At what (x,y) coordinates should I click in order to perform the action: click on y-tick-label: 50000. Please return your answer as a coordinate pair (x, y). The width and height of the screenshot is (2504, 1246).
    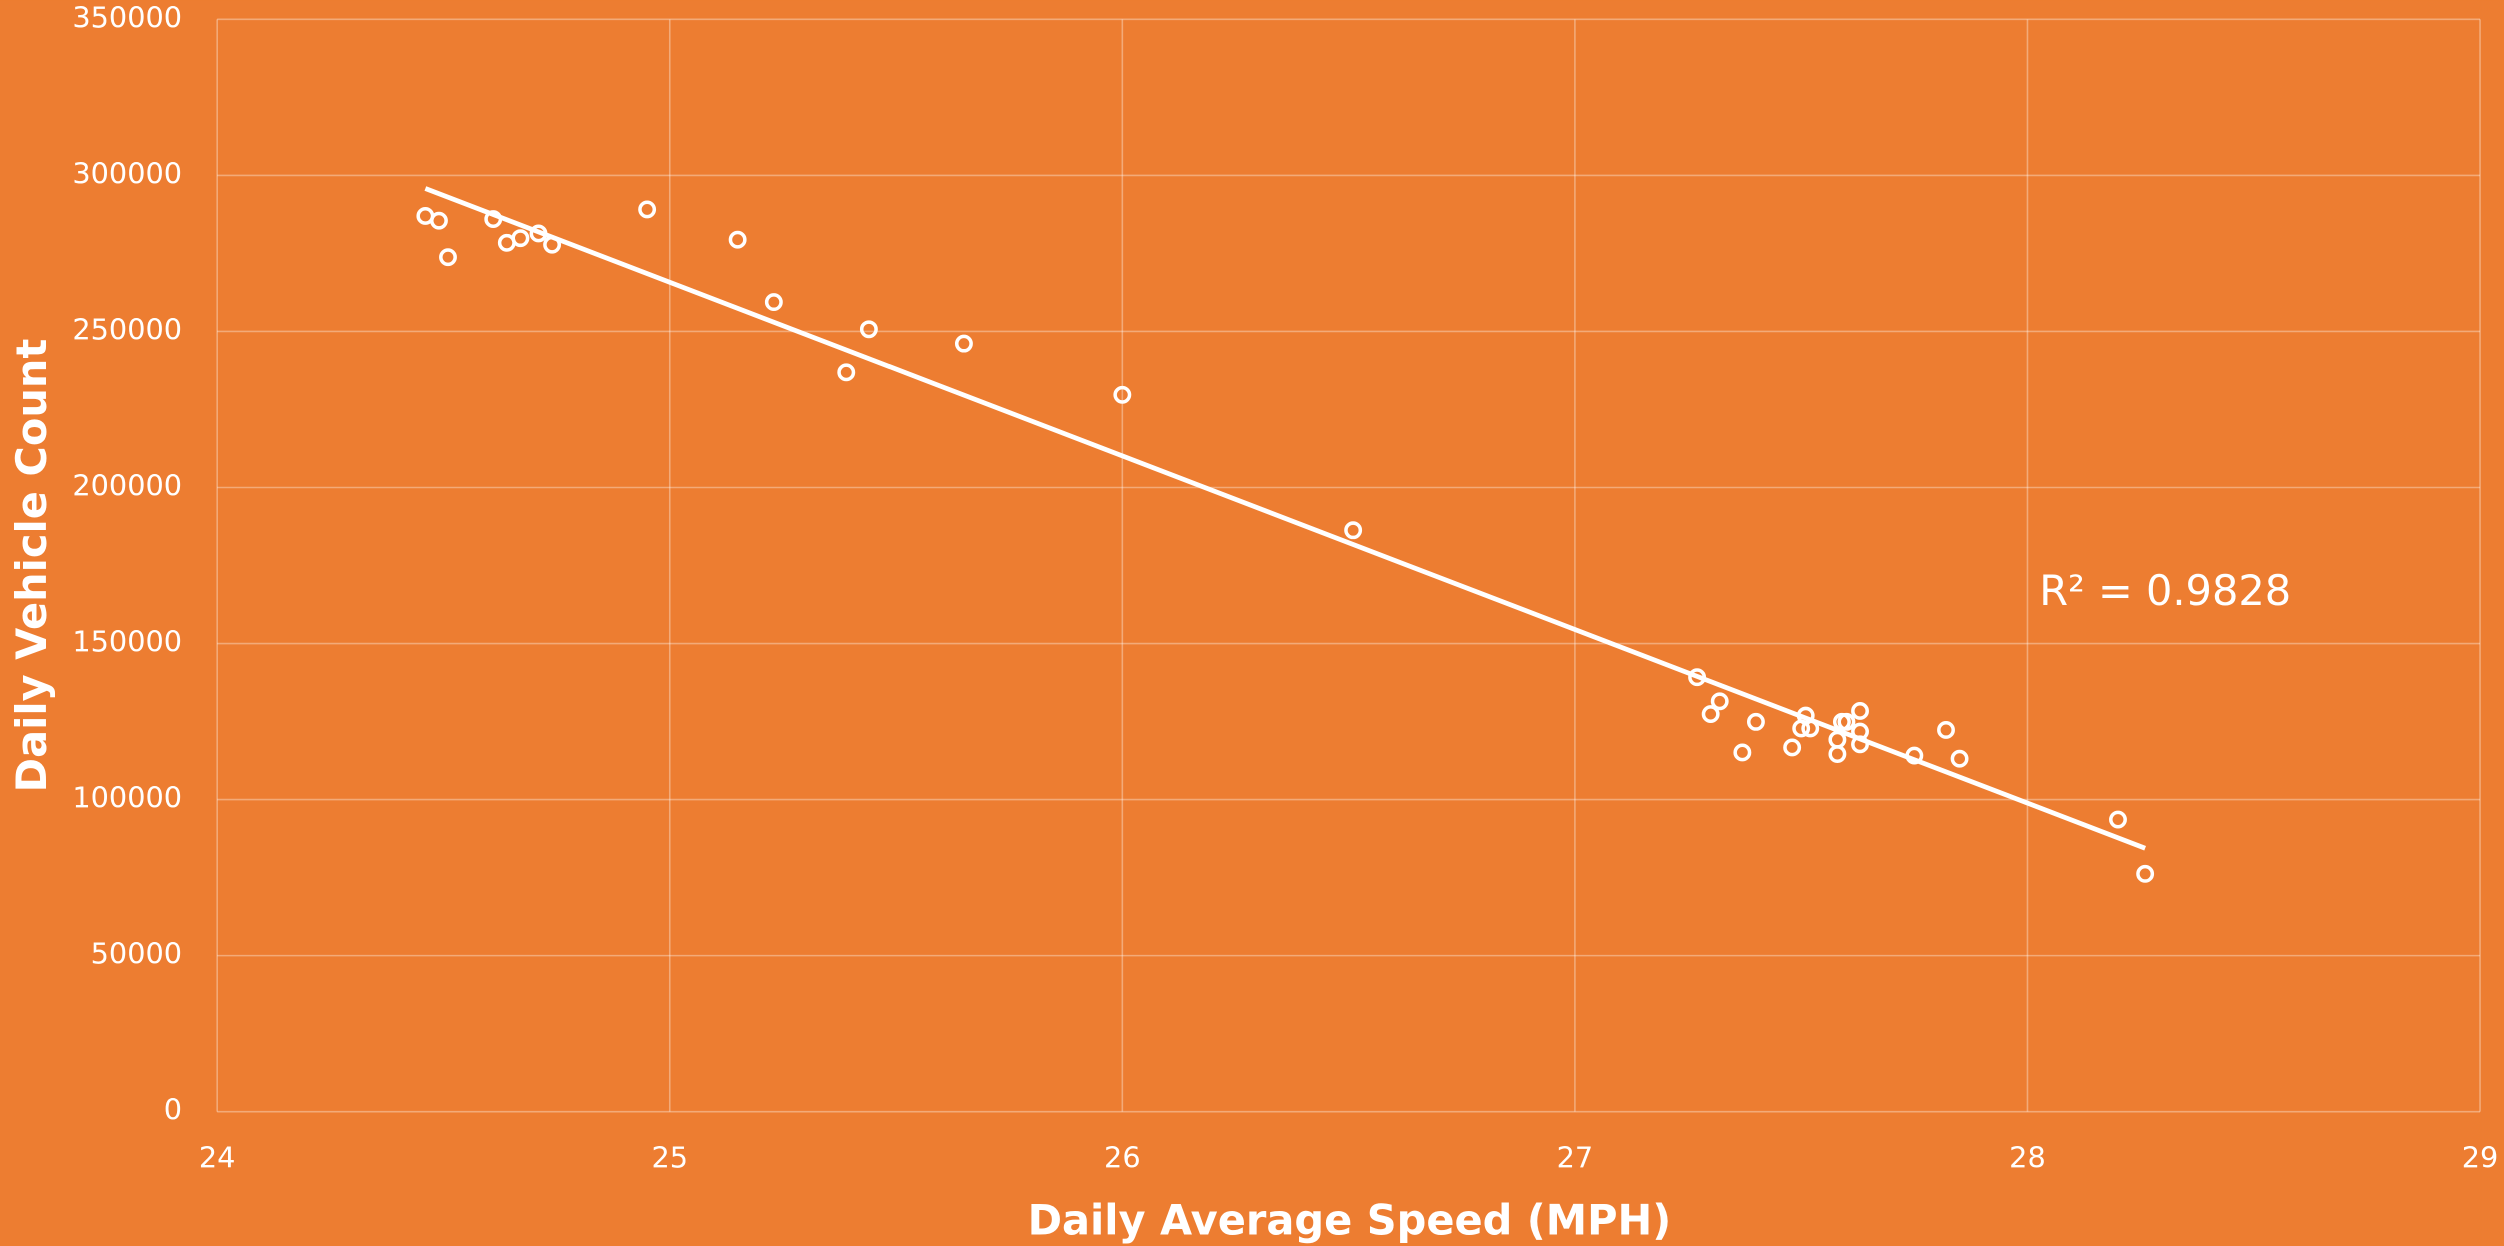
    Looking at the image, I should click on (136, 954).